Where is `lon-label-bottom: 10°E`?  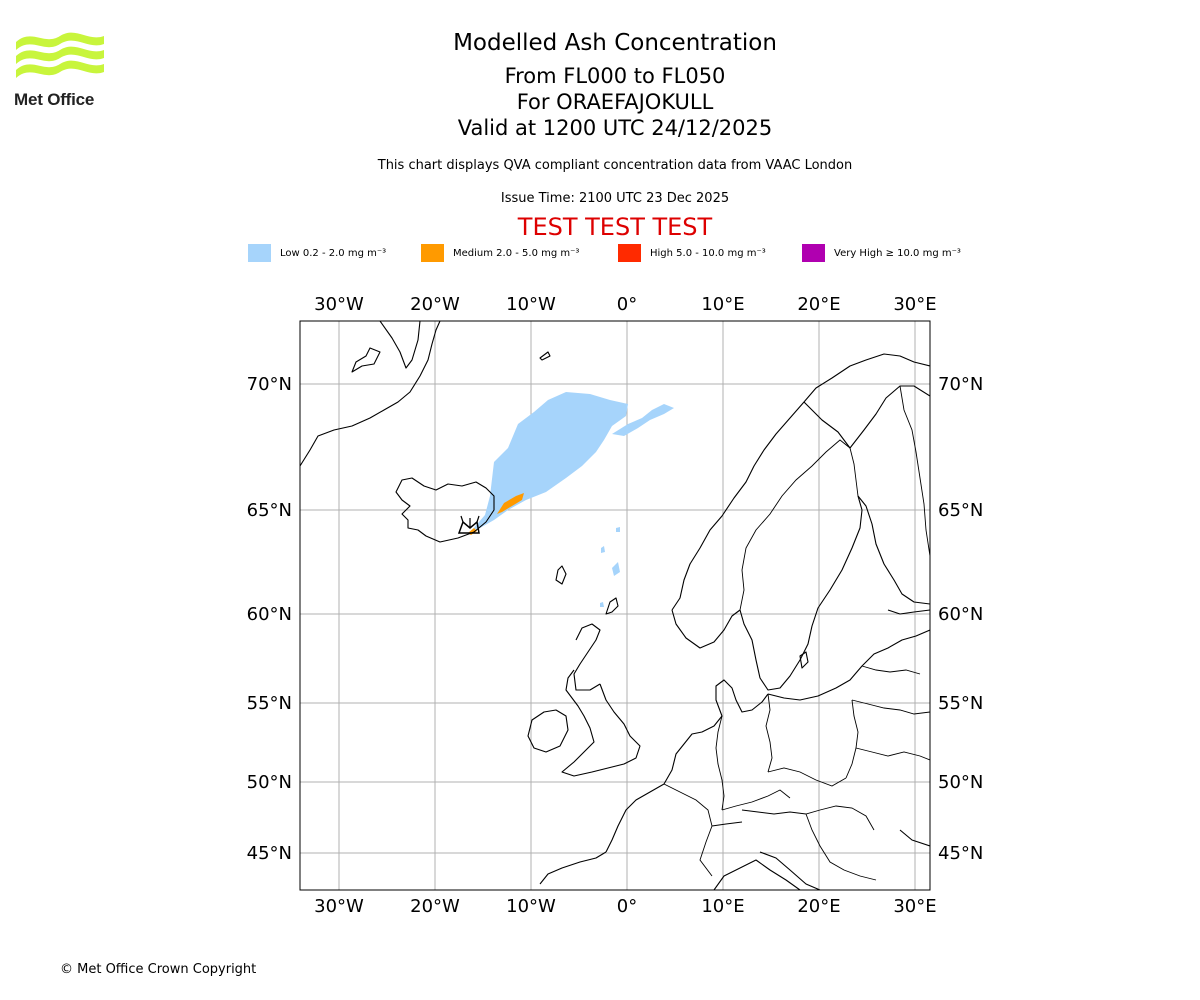
lon-label-bottom: 10°E is located at coordinates (722, 906).